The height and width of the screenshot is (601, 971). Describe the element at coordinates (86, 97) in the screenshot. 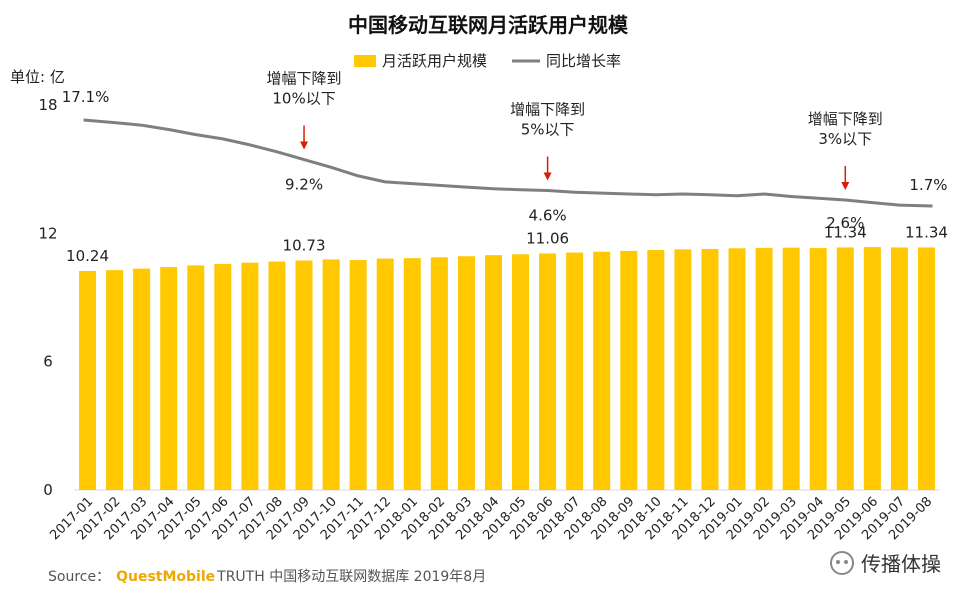

I see `growth-value-label: 17.1%` at that location.